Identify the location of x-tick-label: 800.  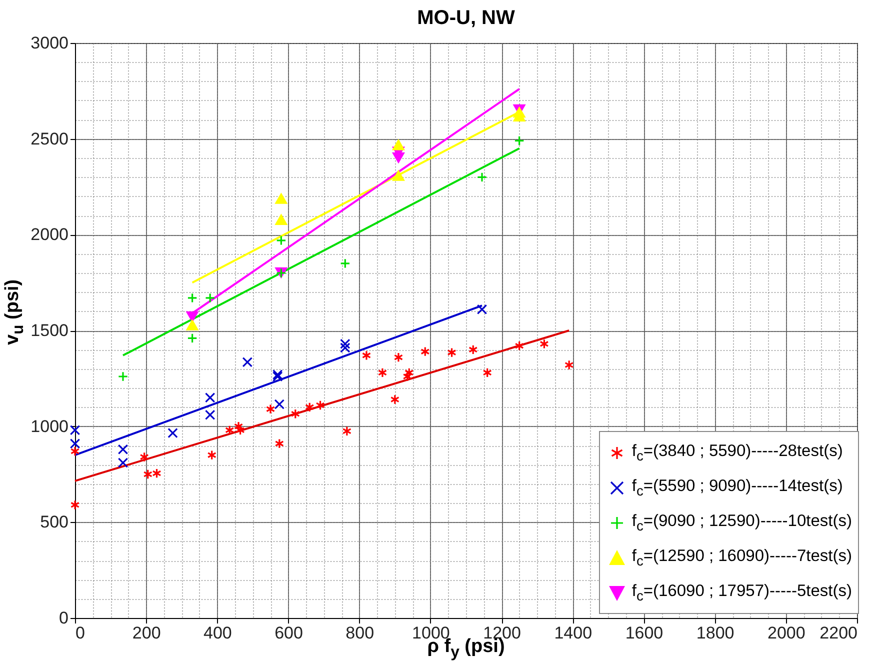
(360, 633).